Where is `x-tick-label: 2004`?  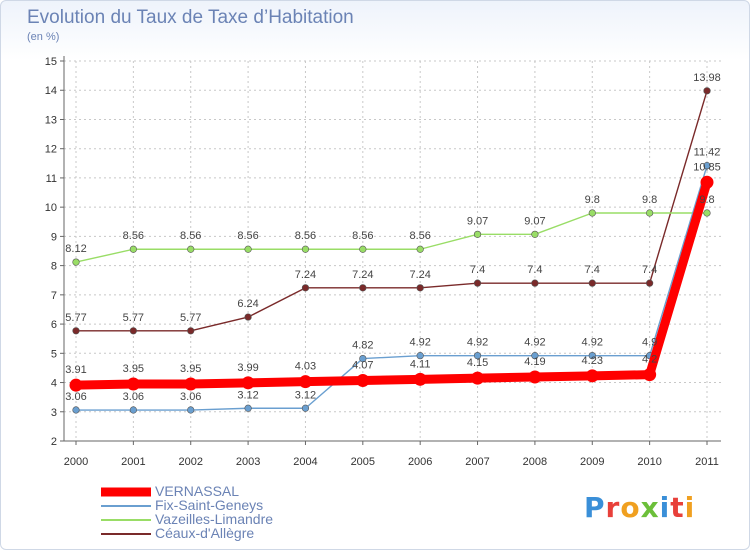
x-tick-label: 2004 is located at coordinates (305, 462).